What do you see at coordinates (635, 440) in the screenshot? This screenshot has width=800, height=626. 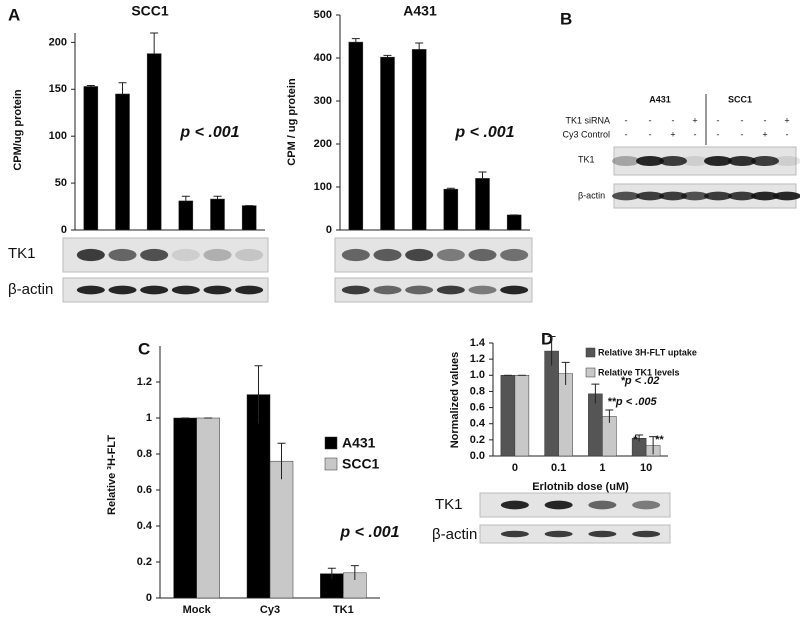 I see `annotation: *` at bounding box center [635, 440].